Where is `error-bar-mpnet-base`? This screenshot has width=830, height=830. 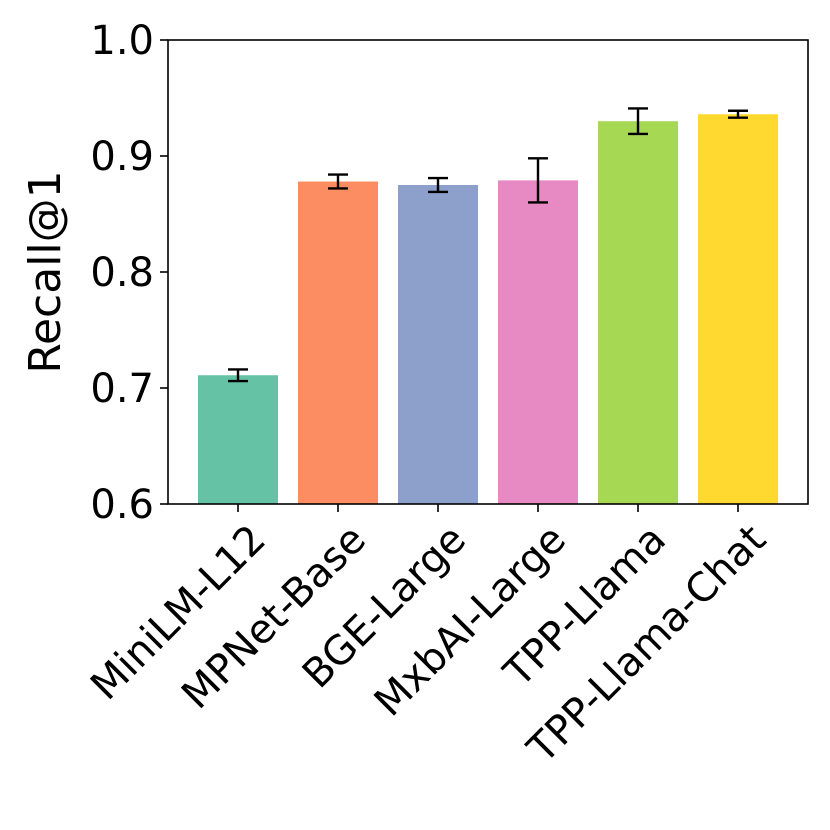 error-bar-mpnet-base is located at coordinates (338, 181).